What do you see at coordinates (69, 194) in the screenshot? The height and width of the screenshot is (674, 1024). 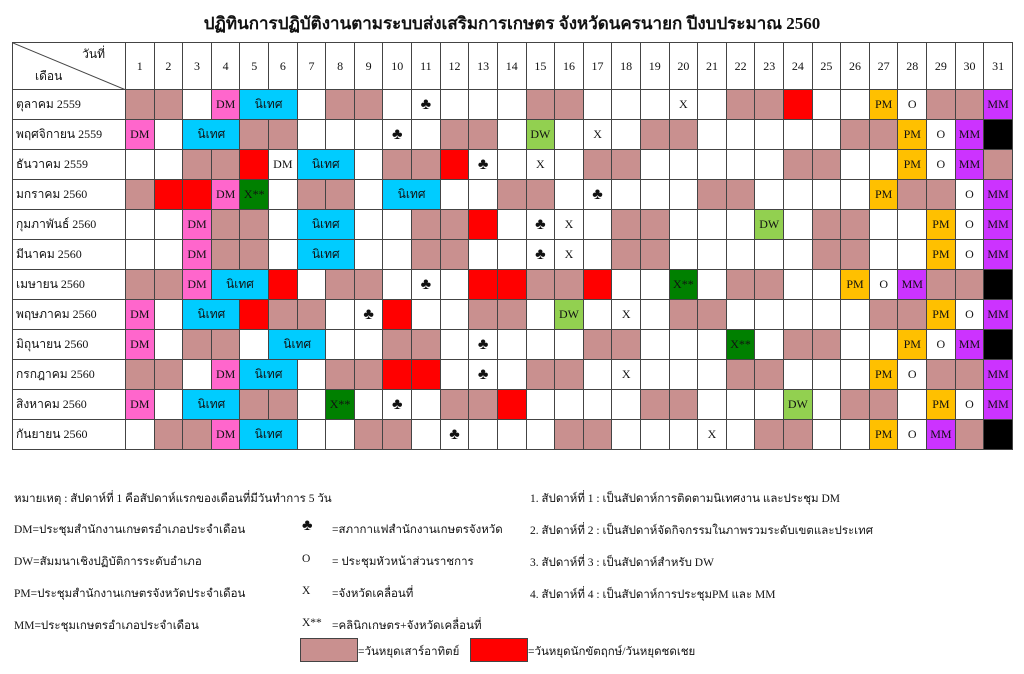 I see `month-name: มกราคม 2560` at bounding box center [69, 194].